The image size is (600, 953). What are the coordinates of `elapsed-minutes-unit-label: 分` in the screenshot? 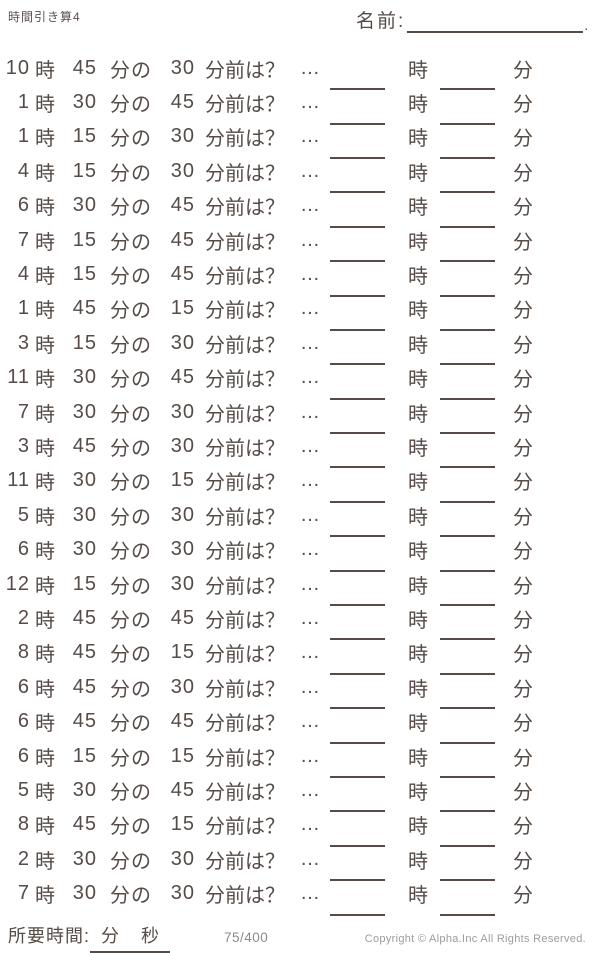 It's located at (110, 935).